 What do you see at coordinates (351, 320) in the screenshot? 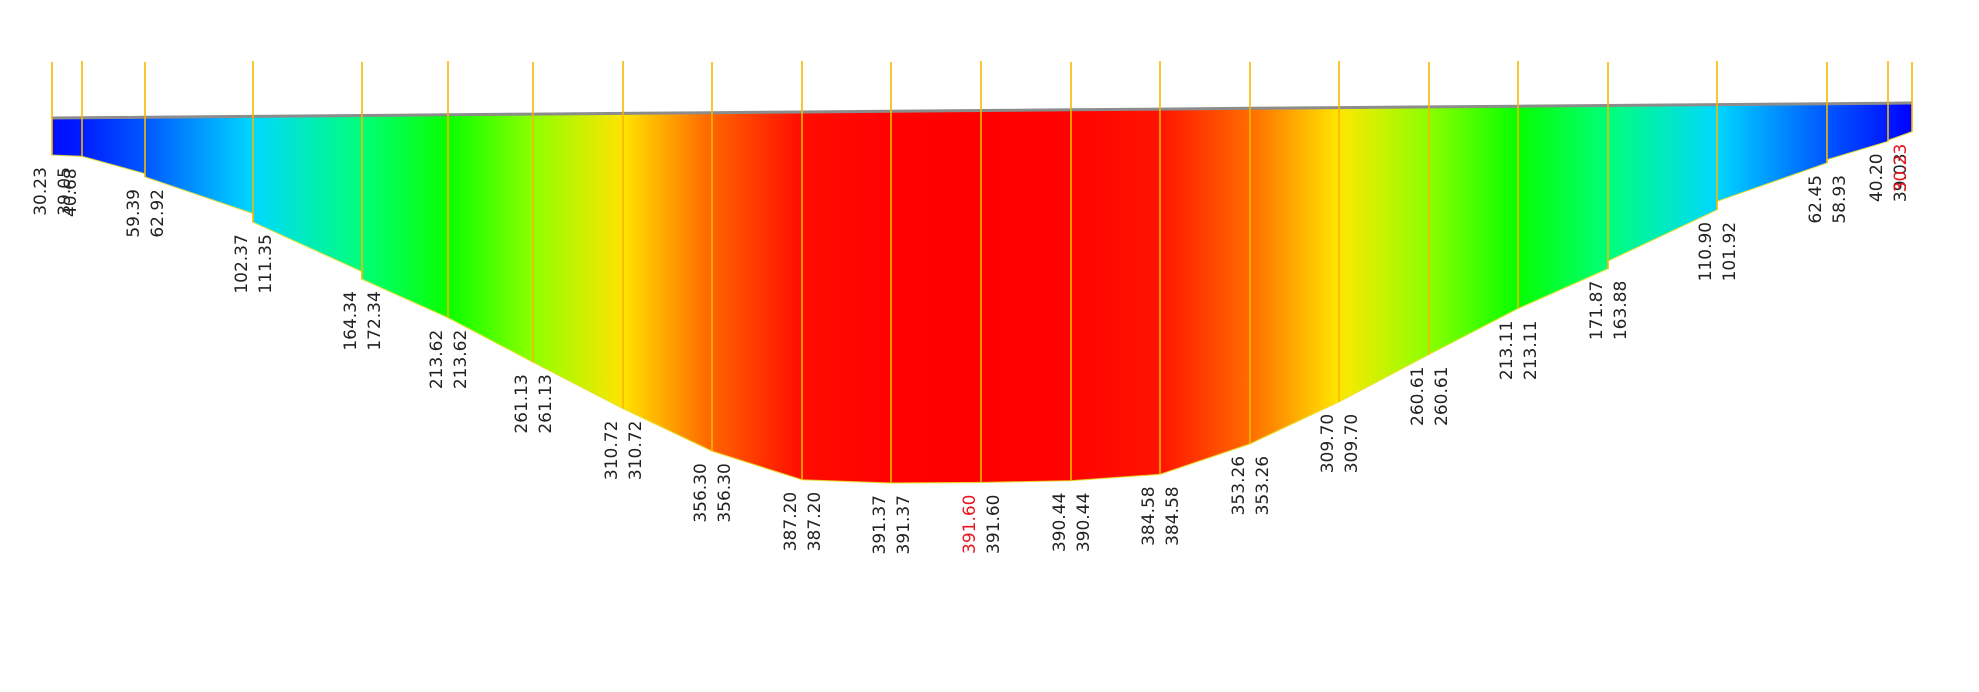
I see `value-label: 164.34` at bounding box center [351, 320].